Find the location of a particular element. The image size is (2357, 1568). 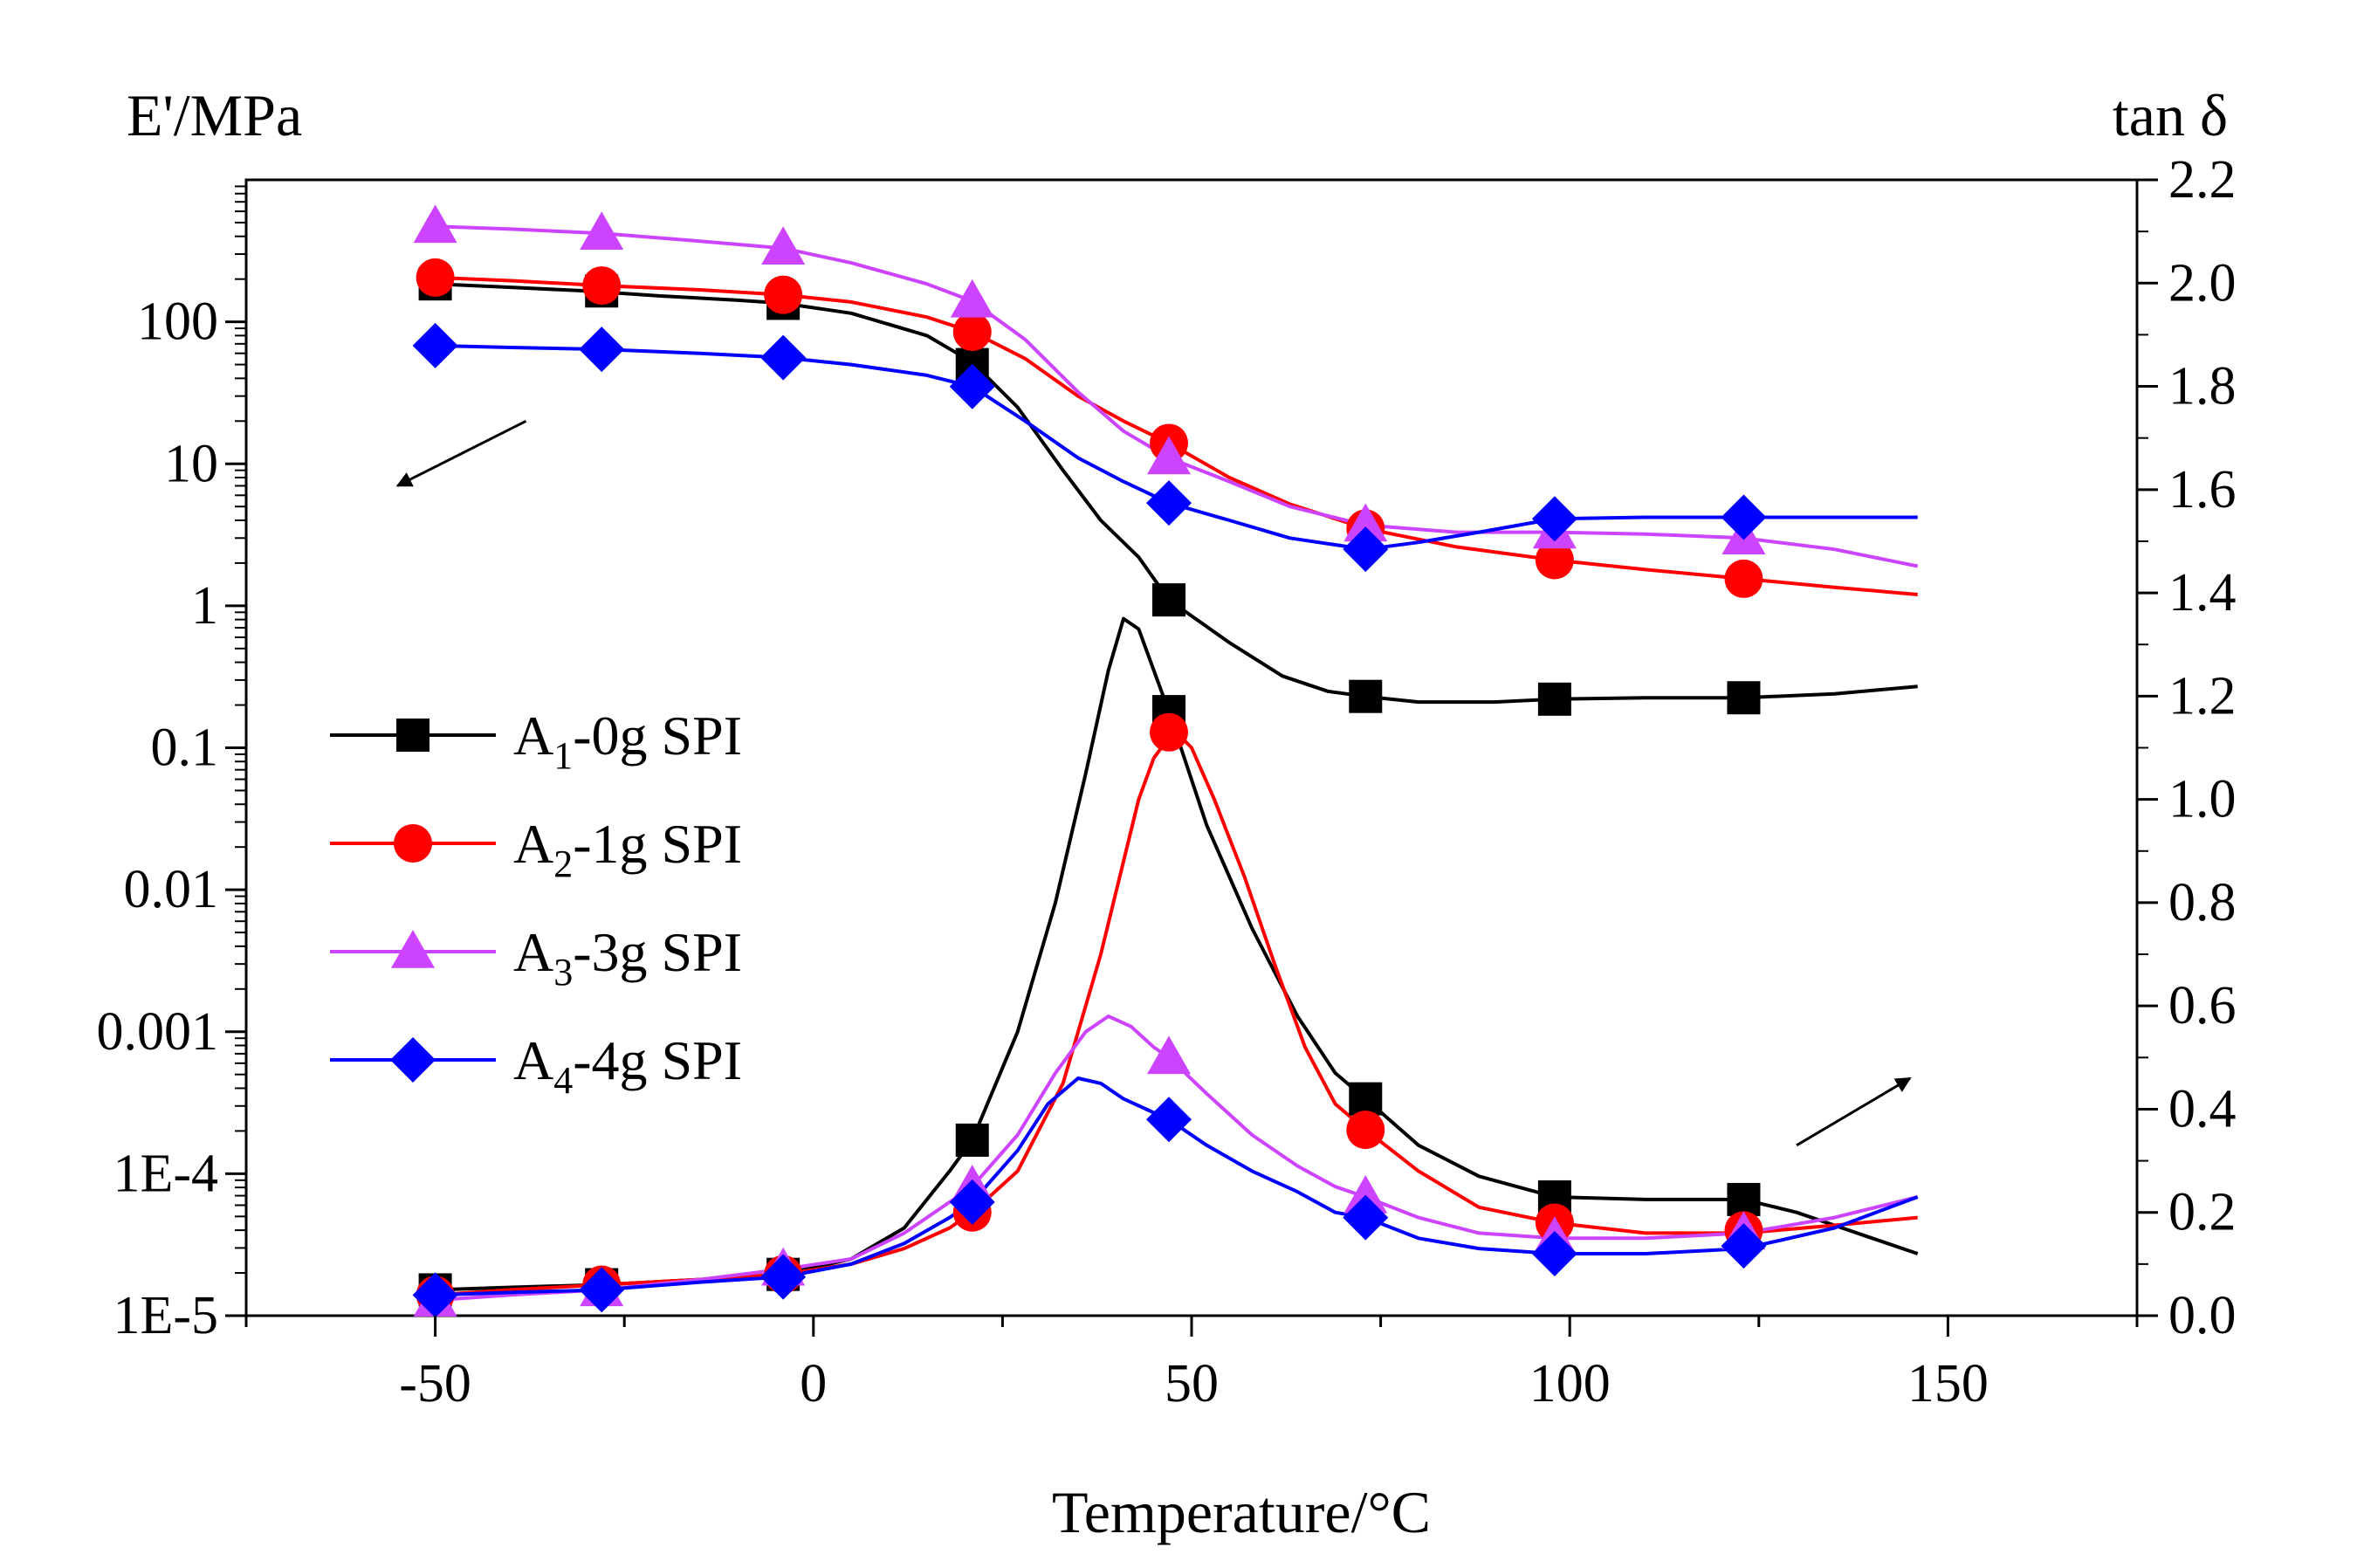

right-tick-label: 2.0 is located at coordinates (2202, 283).